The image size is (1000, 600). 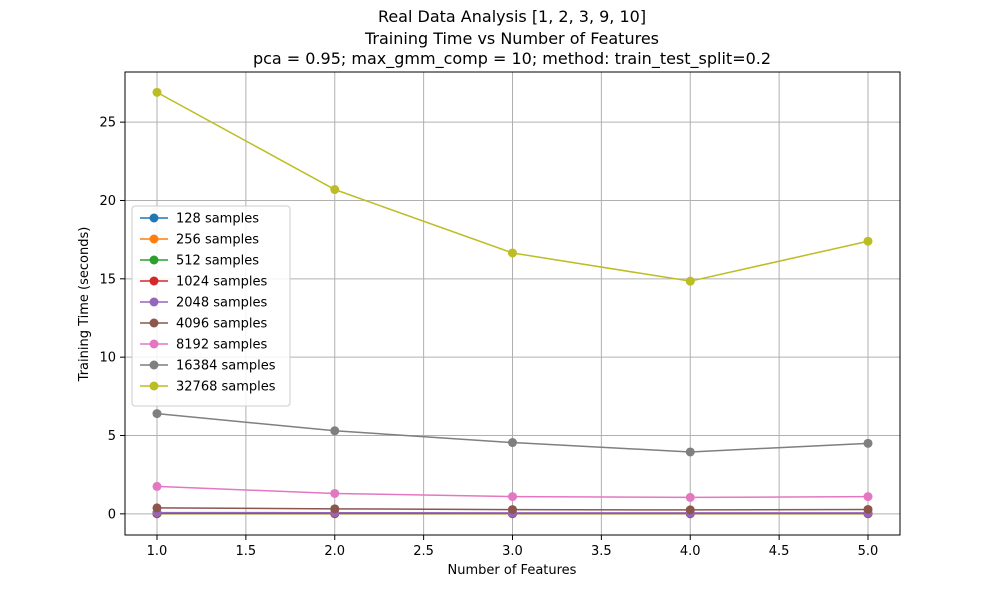 I want to click on x-tick-label: 2.0, so click(x=334, y=551).